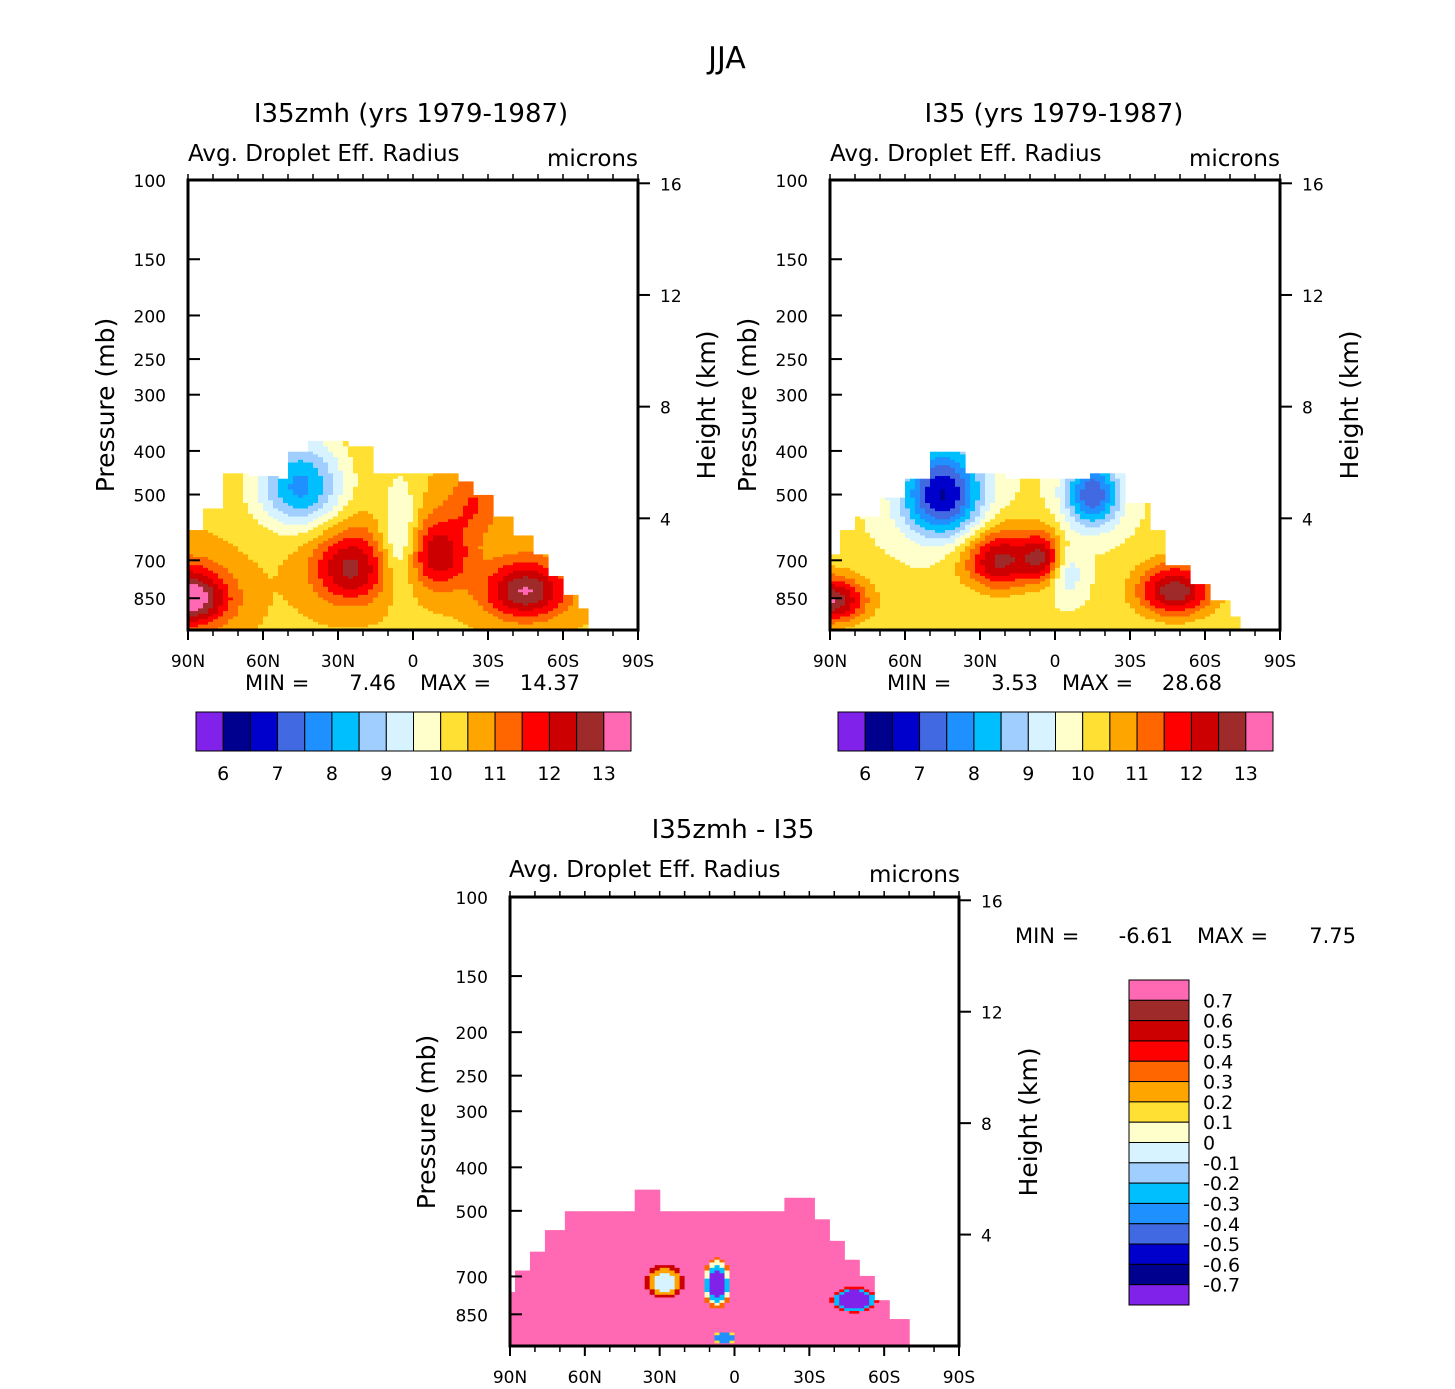 The width and height of the screenshot is (1455, 1389). I want to click on y2-tick-label: 4, so click(665, 520).